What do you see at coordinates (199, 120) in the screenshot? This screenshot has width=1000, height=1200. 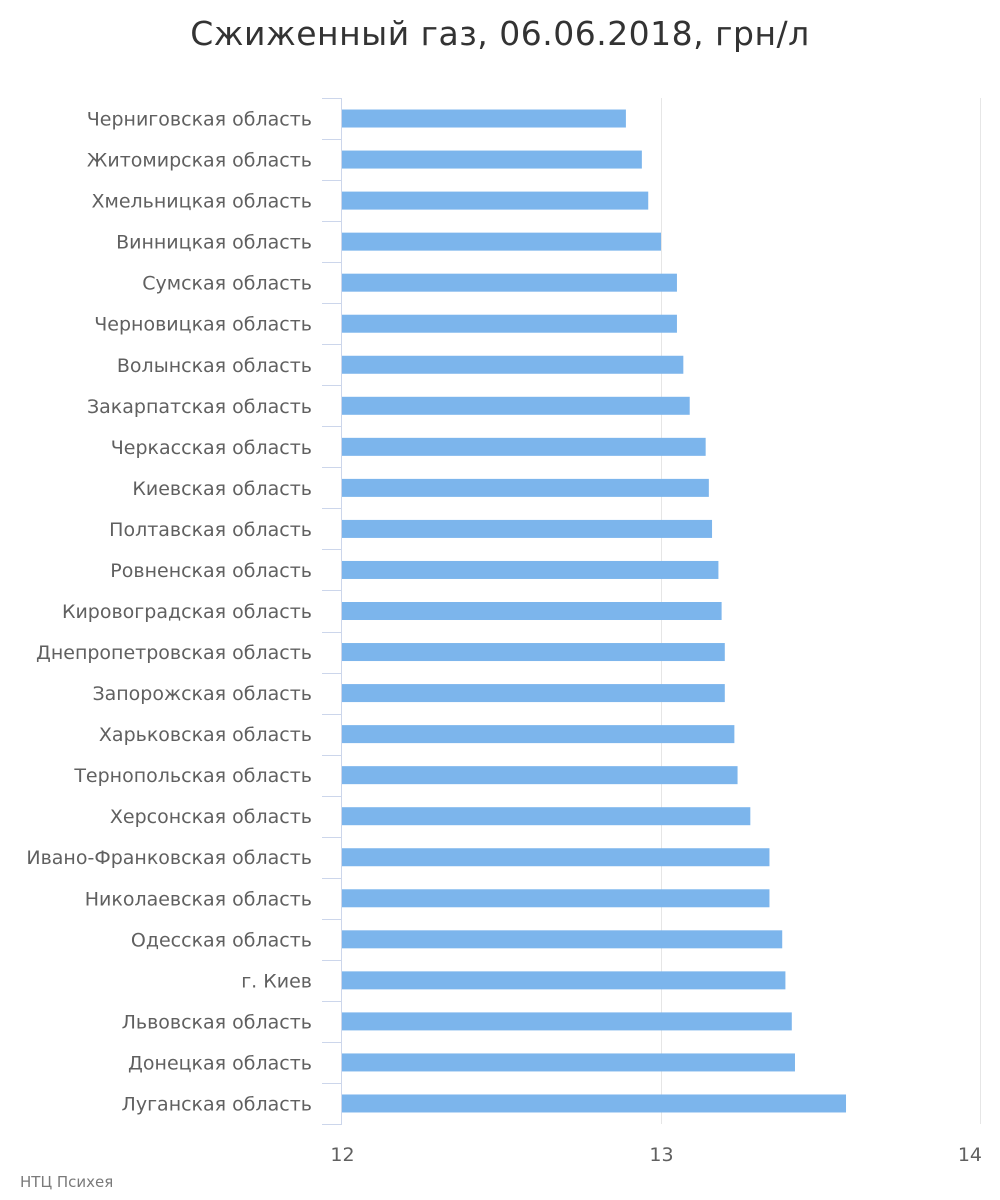 I see `category-label: Черниговская область` at bounding box center [199, 120].